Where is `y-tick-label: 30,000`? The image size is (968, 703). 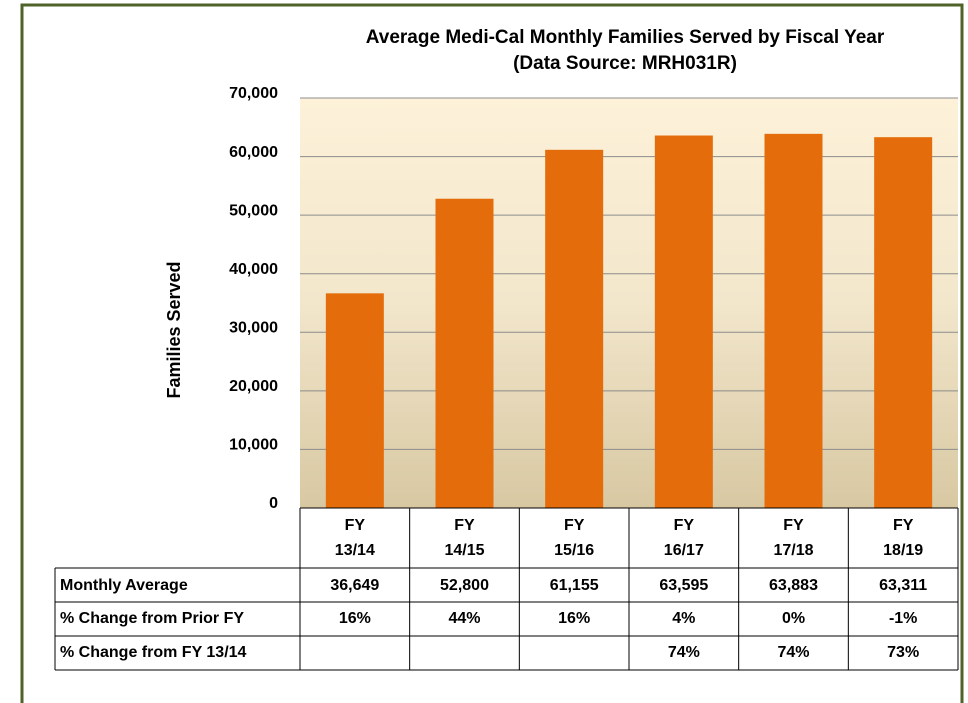 y-tick-label: 30,000 is located at coordinates (253, 328).